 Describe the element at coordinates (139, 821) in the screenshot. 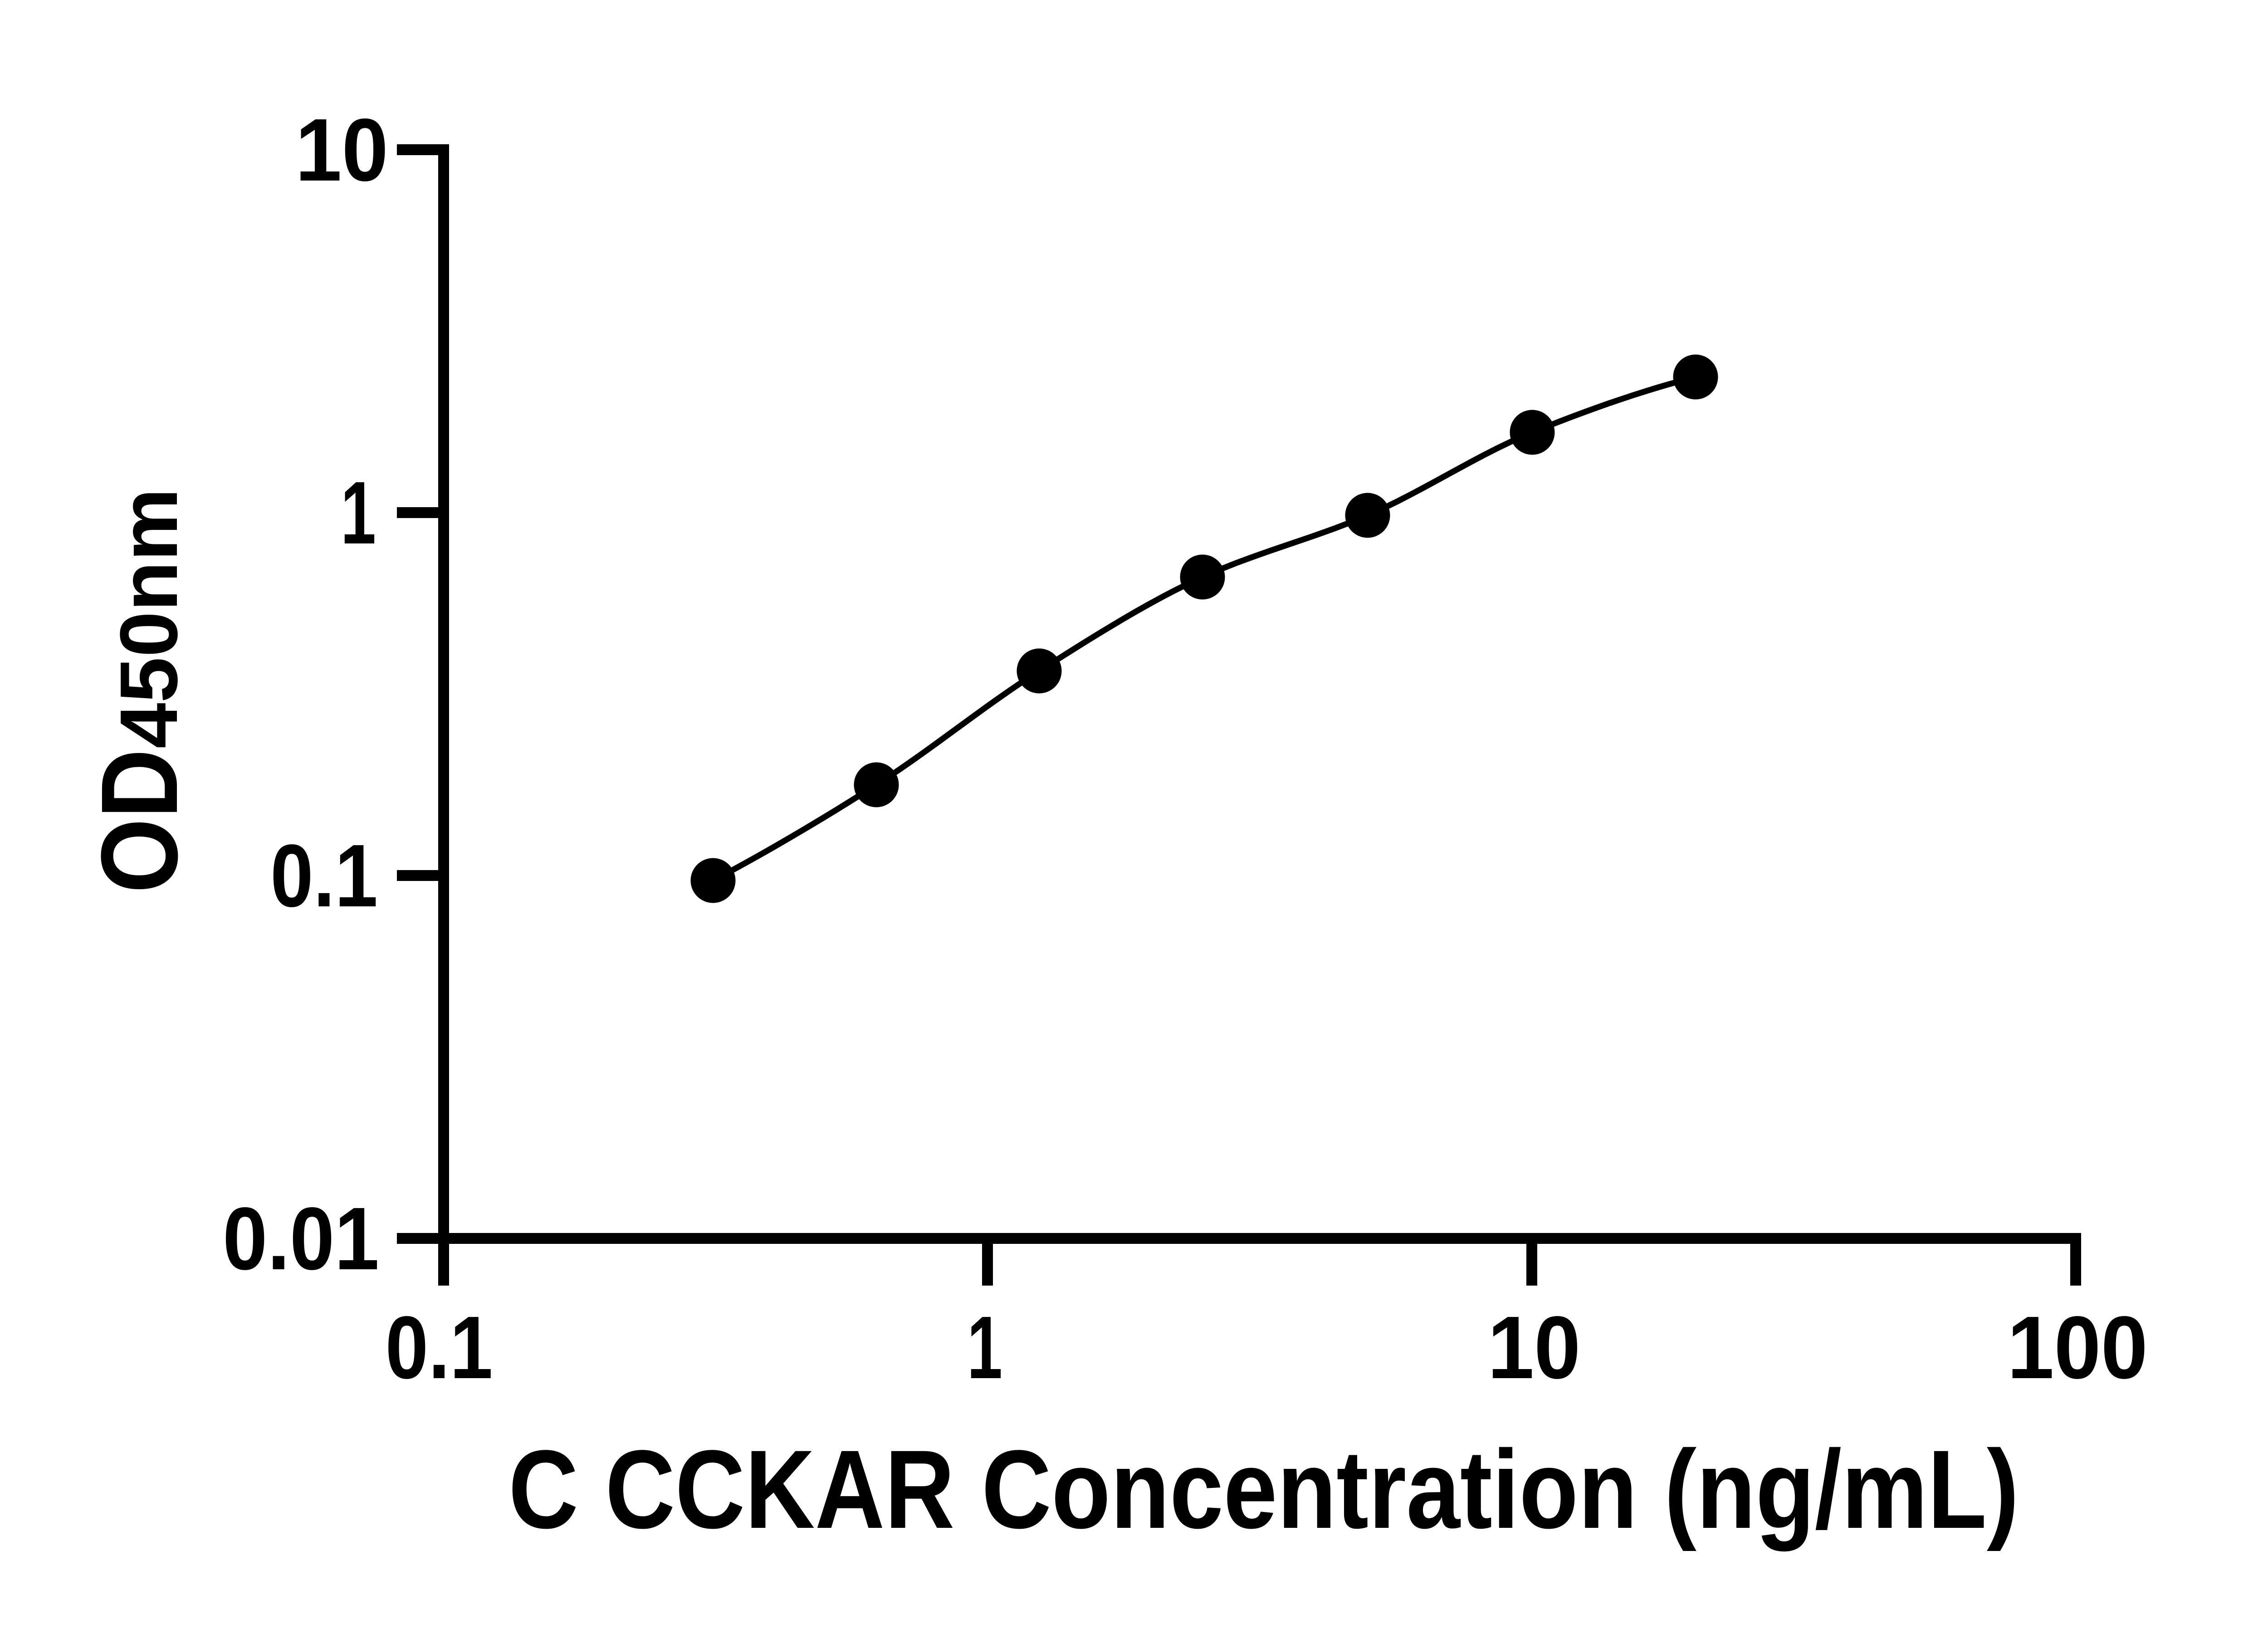

I see `svg-text: OD` at that location.